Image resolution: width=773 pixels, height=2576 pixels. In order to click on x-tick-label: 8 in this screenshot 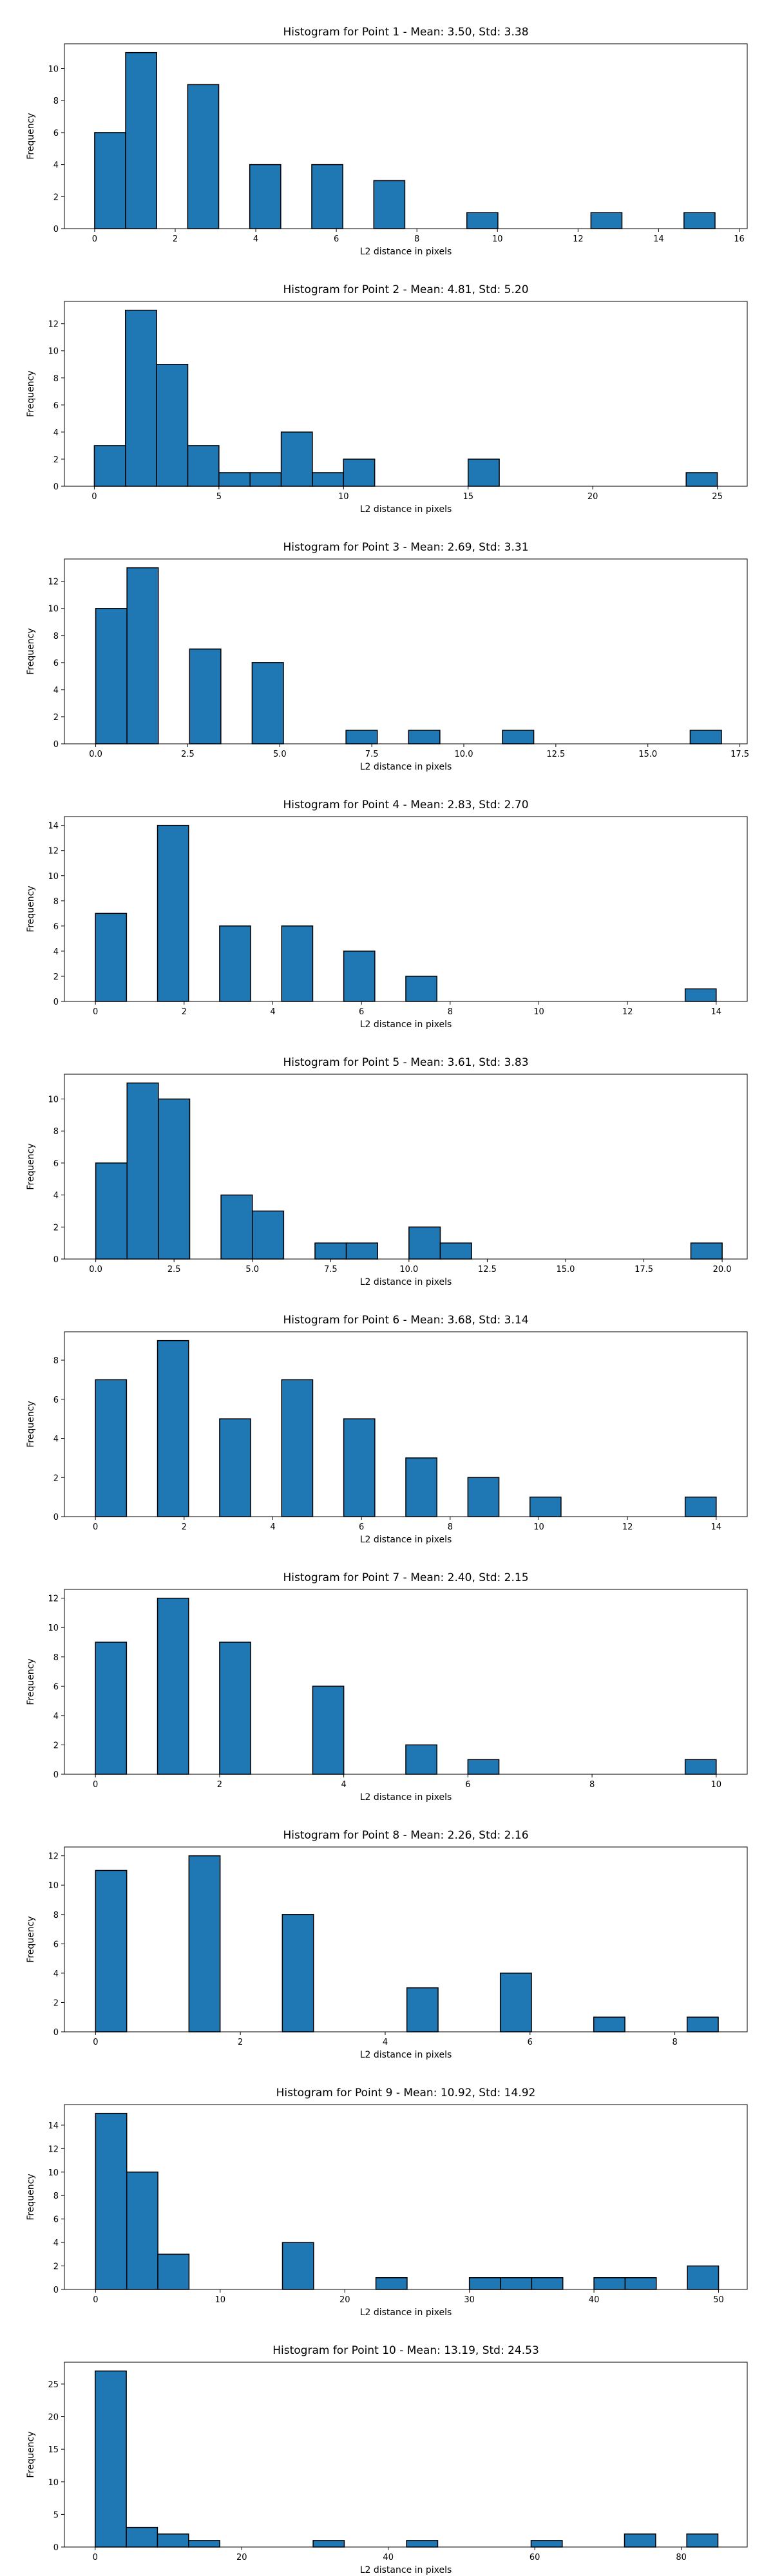, I will do `click(592, 1785)`.